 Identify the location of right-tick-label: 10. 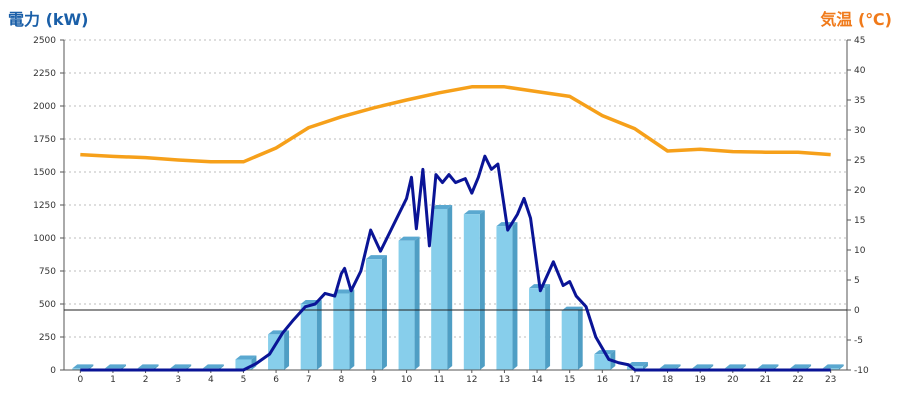
(860, 251).